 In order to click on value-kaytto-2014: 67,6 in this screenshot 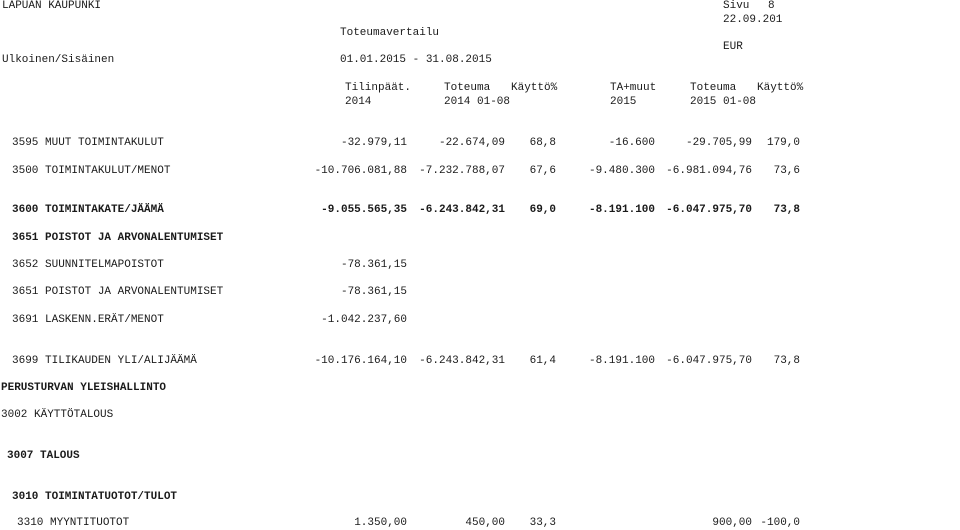, I will do `click(542, 171)`.